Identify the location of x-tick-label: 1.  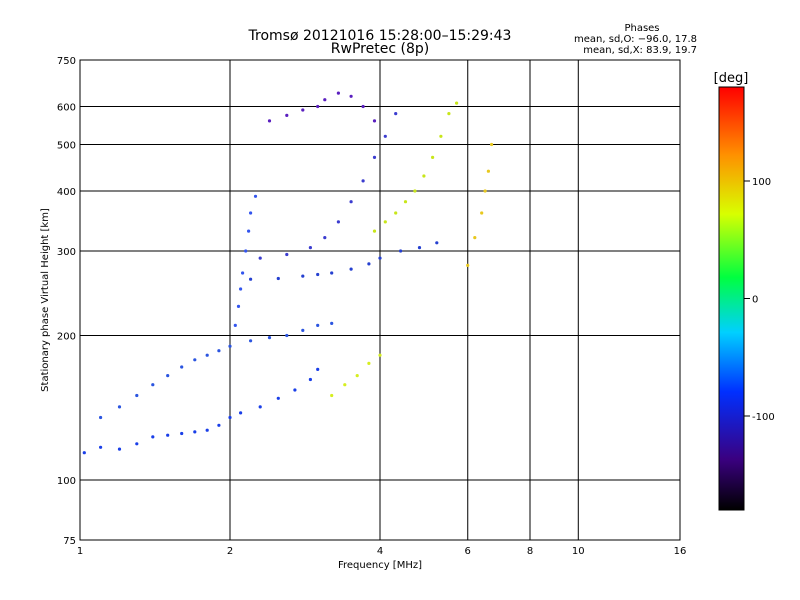
(80, 551).